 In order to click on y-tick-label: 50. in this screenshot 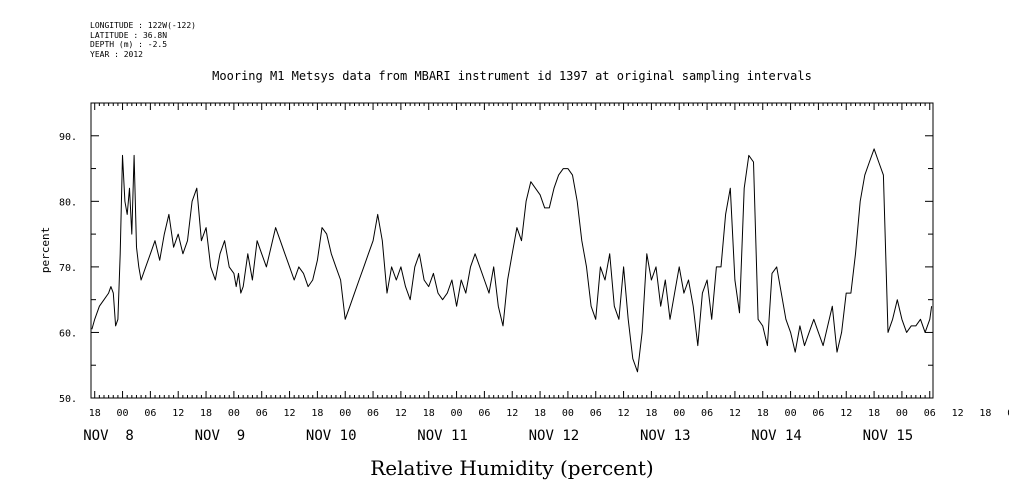, I will do `click(68, 399)`.